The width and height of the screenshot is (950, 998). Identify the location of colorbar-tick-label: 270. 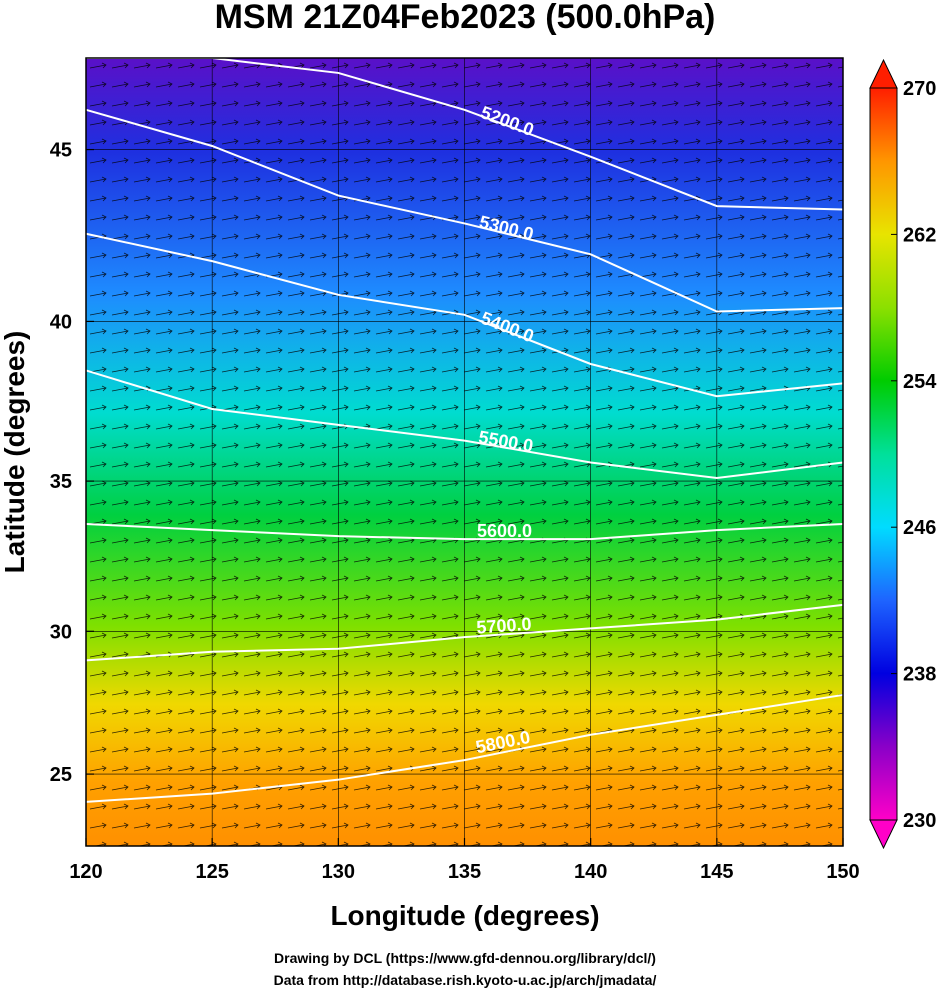
(919, 89).